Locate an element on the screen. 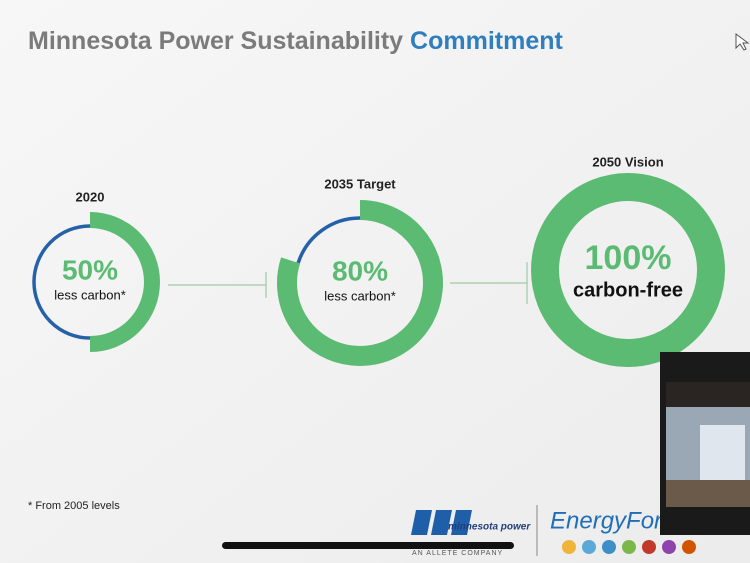 This screenshot has width=750, height=563. percent-label: 50% is located at coordinates (90, 269).